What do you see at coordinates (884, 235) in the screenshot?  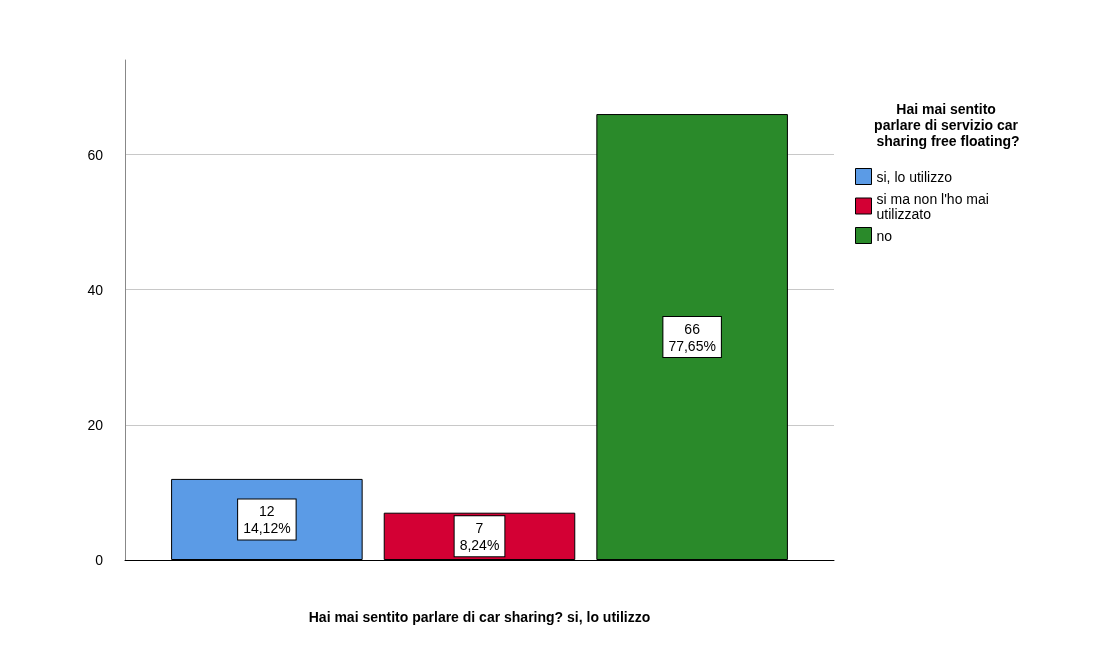 I see `legend-label: no` at bounding box center [884, 235].